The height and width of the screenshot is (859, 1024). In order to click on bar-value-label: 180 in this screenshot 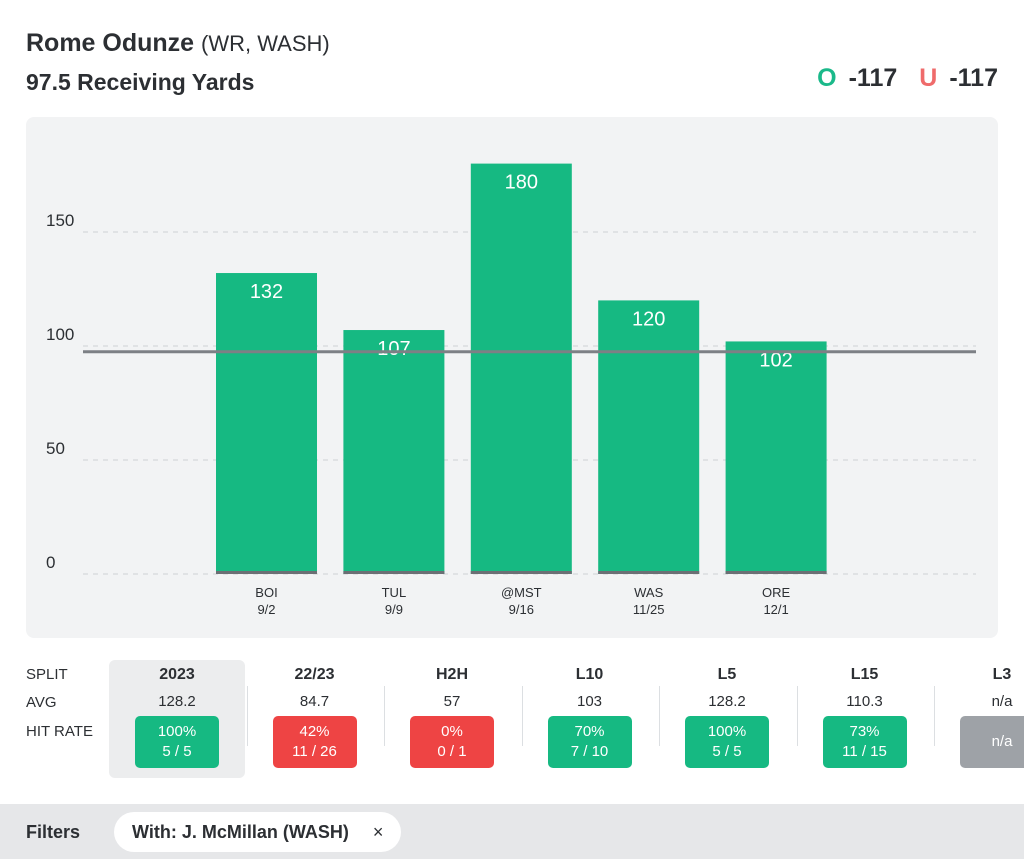, I will do `click(521, 183)`.